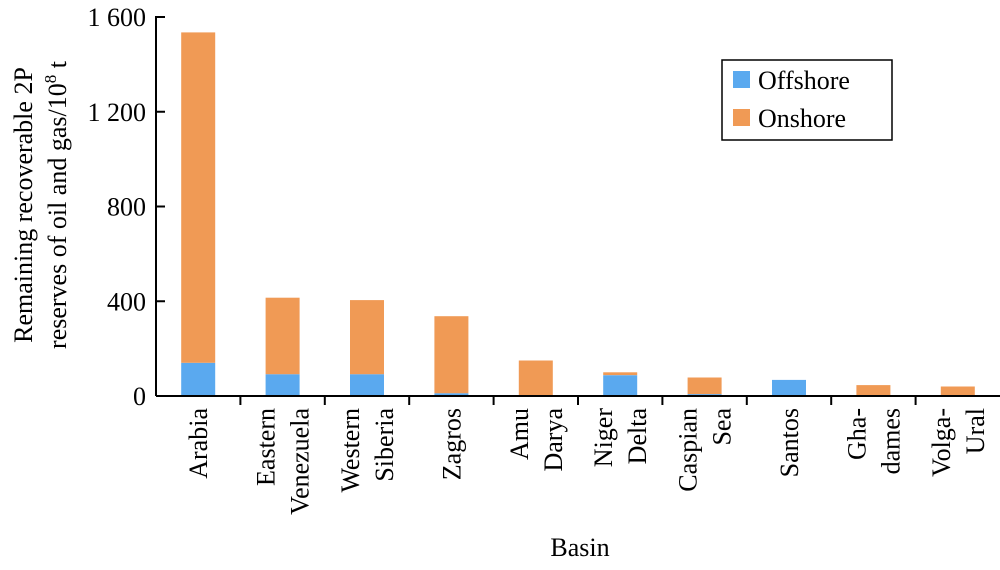 This screenshot has height=570, width=1000. Describe the element at coordinates (620, 438) in the screenshot. I see `x-category-label: Niger Delta` at that location.